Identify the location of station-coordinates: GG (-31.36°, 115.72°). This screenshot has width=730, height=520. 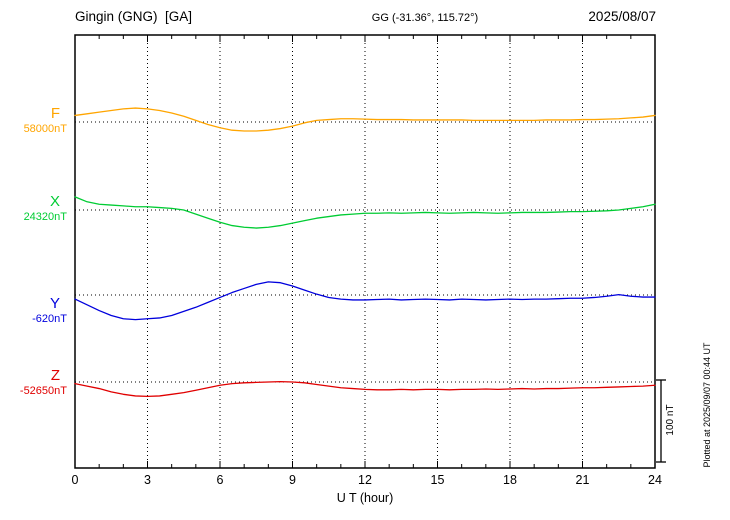
(425, 18).